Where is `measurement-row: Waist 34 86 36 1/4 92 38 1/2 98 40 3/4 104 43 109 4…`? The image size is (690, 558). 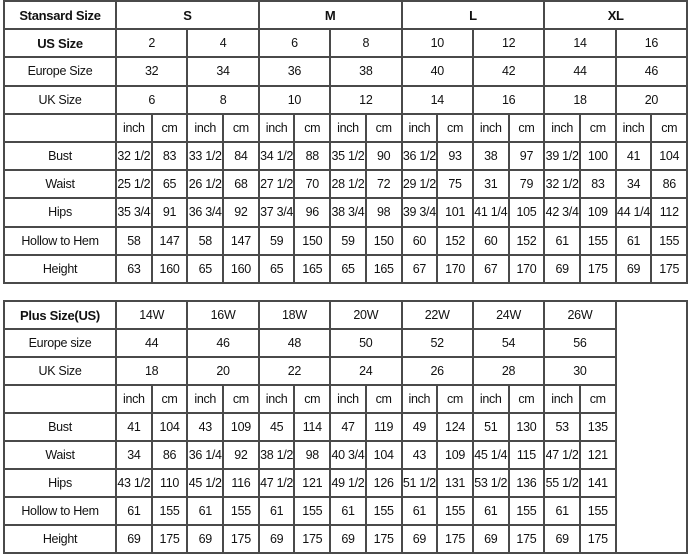
measurement-row: Waist 34 86 36 1/4 92 38 1/2 98 40 3/4 104 43 109 4… is located at coordinates (345, 455).